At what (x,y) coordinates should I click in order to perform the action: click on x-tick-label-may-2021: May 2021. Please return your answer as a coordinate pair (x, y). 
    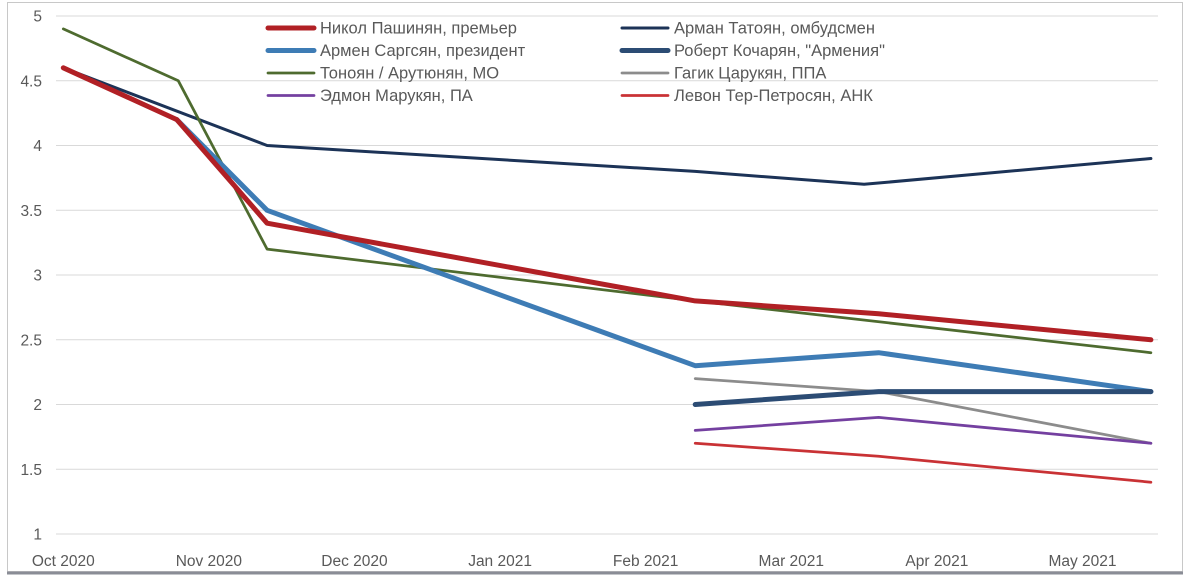
    Looking at the image, I should click on (1082, 561).